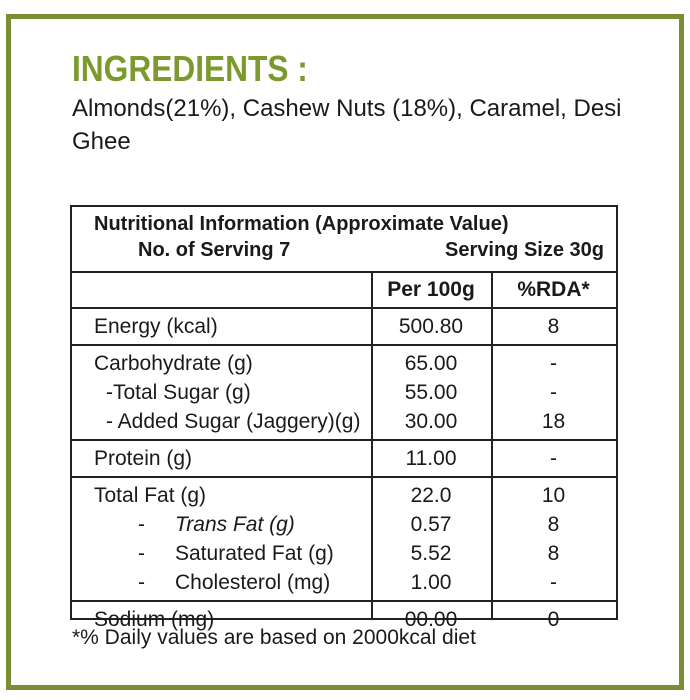 The width and height of the screenshot is (690, 700). Describe the element at coordinates (190, 68) in the screenshot. I see `ingredients-title: INGREDIENTS :` at that location.